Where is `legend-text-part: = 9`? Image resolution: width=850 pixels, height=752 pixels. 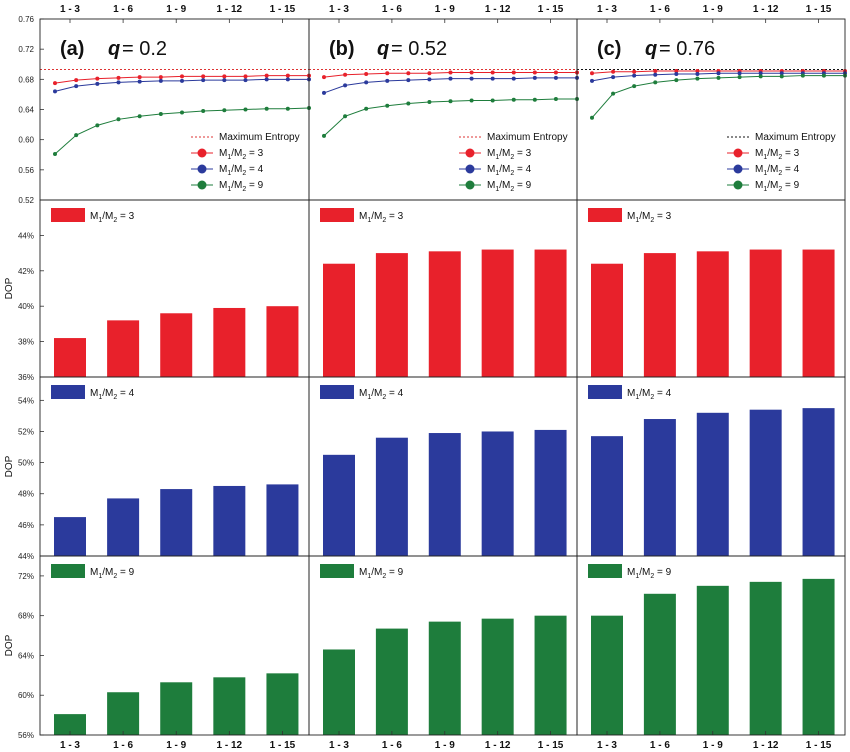 legend-text-part: = 9 is located at coordinates (662, 572).